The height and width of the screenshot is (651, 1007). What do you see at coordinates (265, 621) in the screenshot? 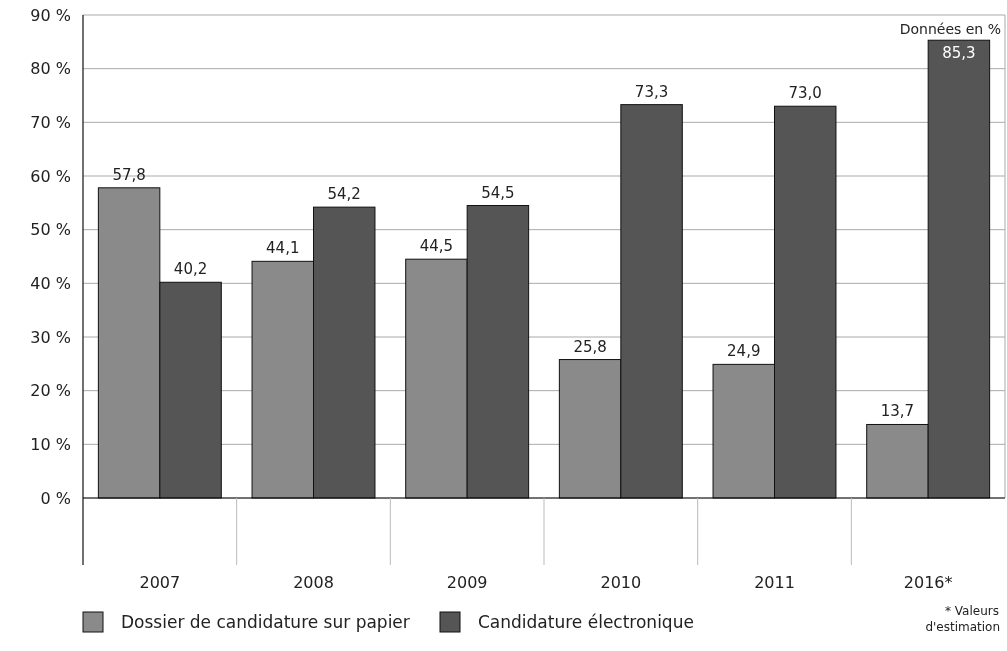
I see `legend-label: Dossier de candidature sur papier` at bounding box center [265, 621].